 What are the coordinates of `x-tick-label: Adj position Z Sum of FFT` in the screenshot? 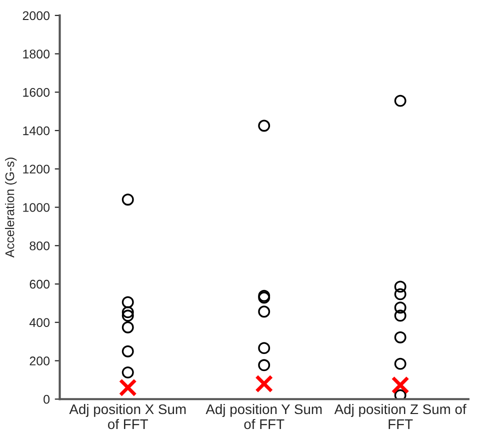 It's located at (400, 416).